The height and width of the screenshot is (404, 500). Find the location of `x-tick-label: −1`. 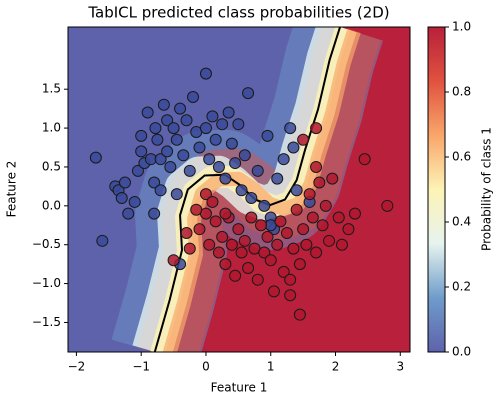

x-tick-label: −1 is located at coordinates (141, 367).